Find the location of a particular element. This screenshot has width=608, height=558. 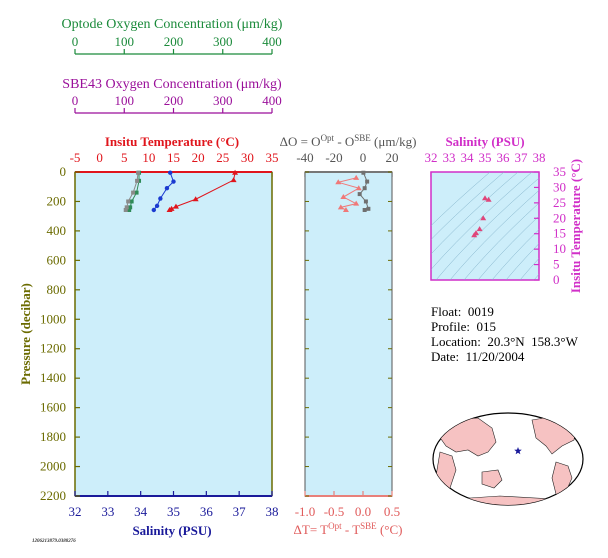

temperature-axis-tick-label: 5 is located at coordinates (124, 157).